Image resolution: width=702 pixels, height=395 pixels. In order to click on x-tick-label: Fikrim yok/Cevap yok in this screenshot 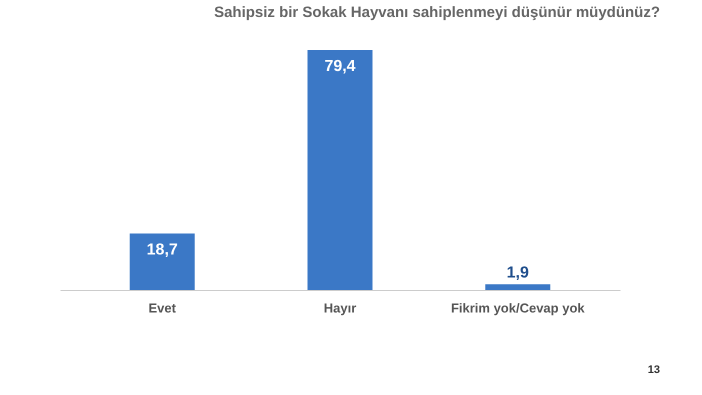, I will do `click(518, 308)`.